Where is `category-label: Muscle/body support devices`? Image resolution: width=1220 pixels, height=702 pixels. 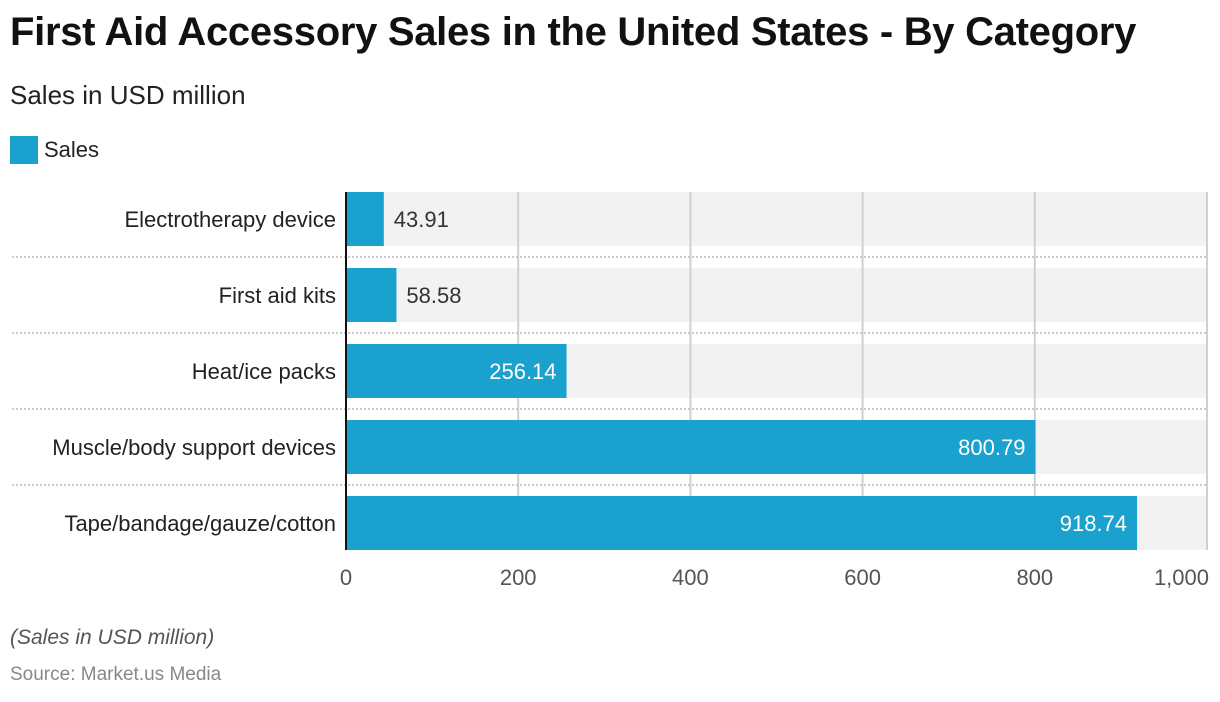
category-label: Muscle/body support devices is located at coordinates (194, 447).